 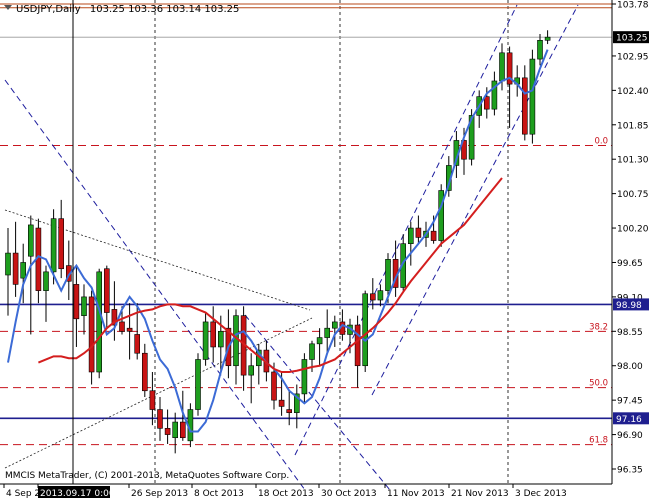 What do you see at coordinates (159, 494) in the screenshot?
I see `x-tick-label: 26 Sep 2013` at bounding box center [159, 494].